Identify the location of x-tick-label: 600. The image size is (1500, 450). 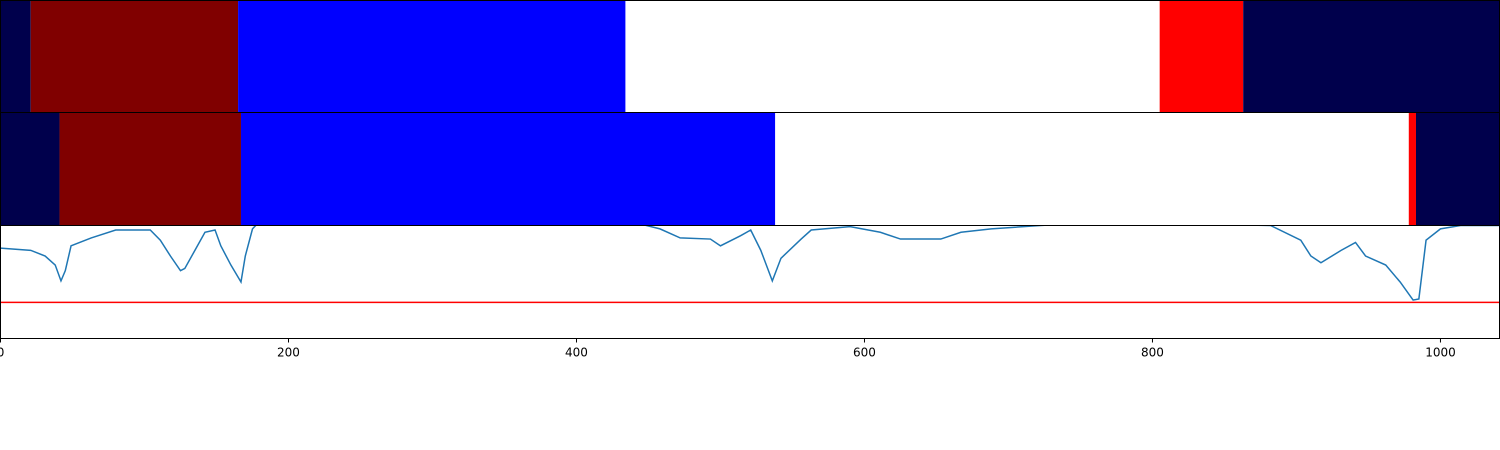
(864, 353).